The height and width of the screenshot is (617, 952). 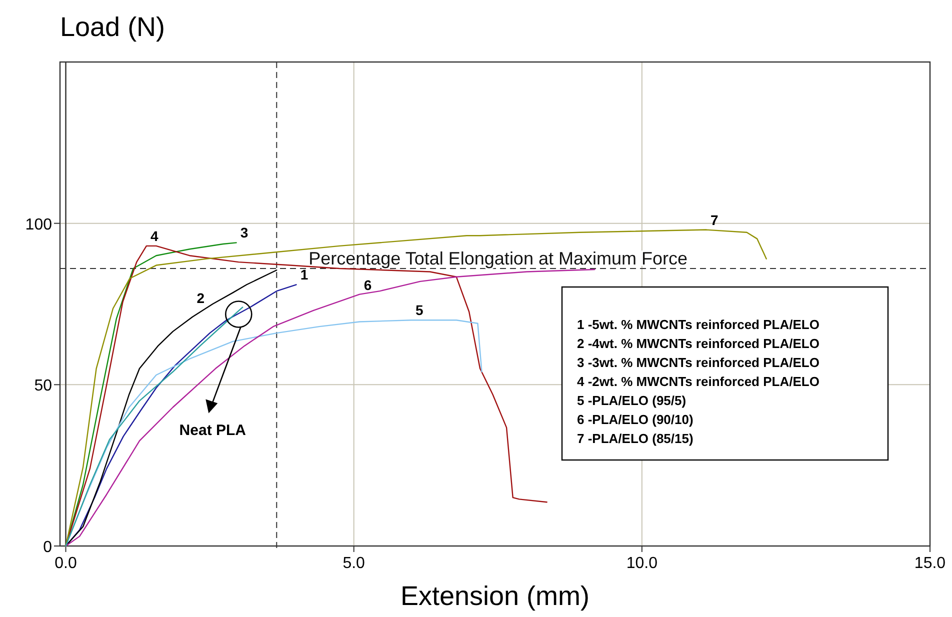 I want to click on series-label: 4, so click(x=154, y=236).